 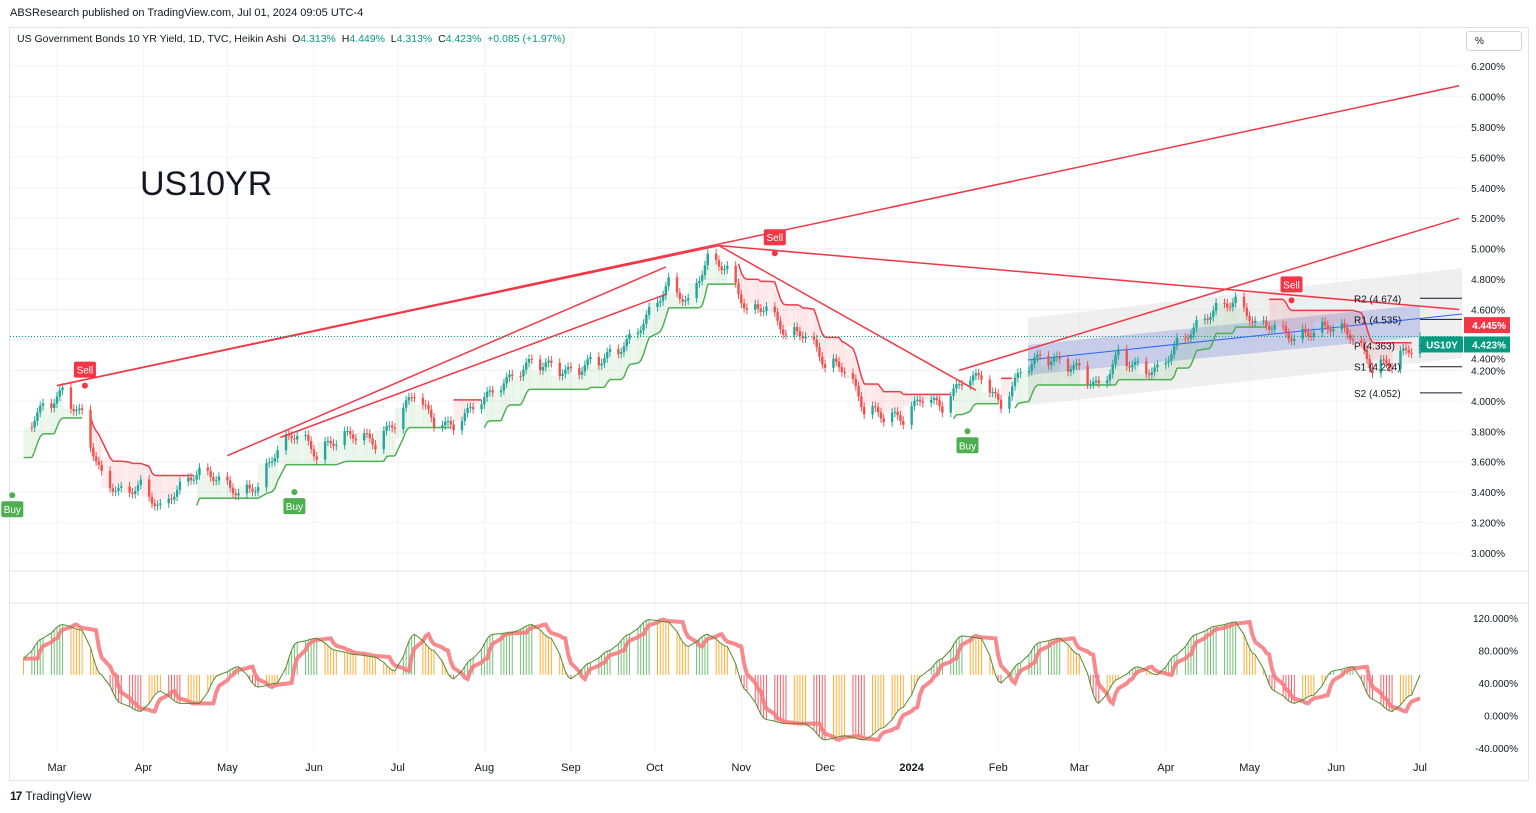 What do you see at coordinates (1249, 768) in the screenshot?
I see `time-axis-tick: May` at bounding box center [1249, 768].